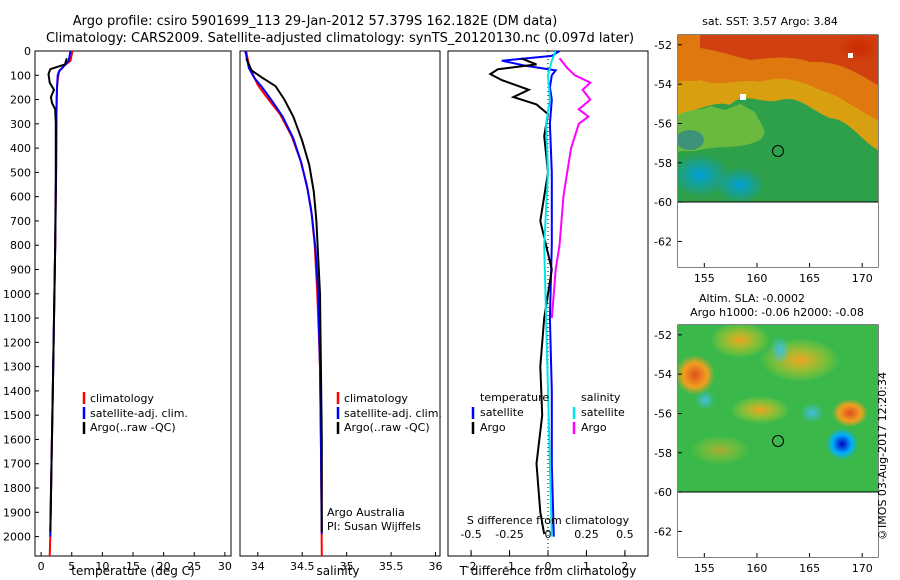  I want to click on x-tick-label: 35.5, so click(391, 566).